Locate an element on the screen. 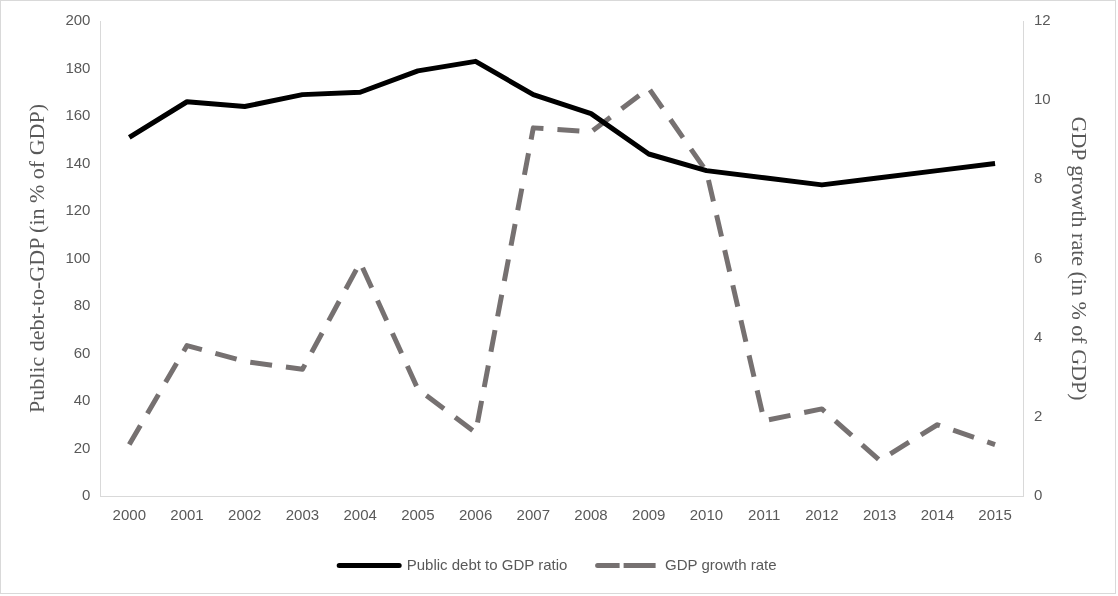  x-tick-label: 2013 is located at coordinates (879, 515).